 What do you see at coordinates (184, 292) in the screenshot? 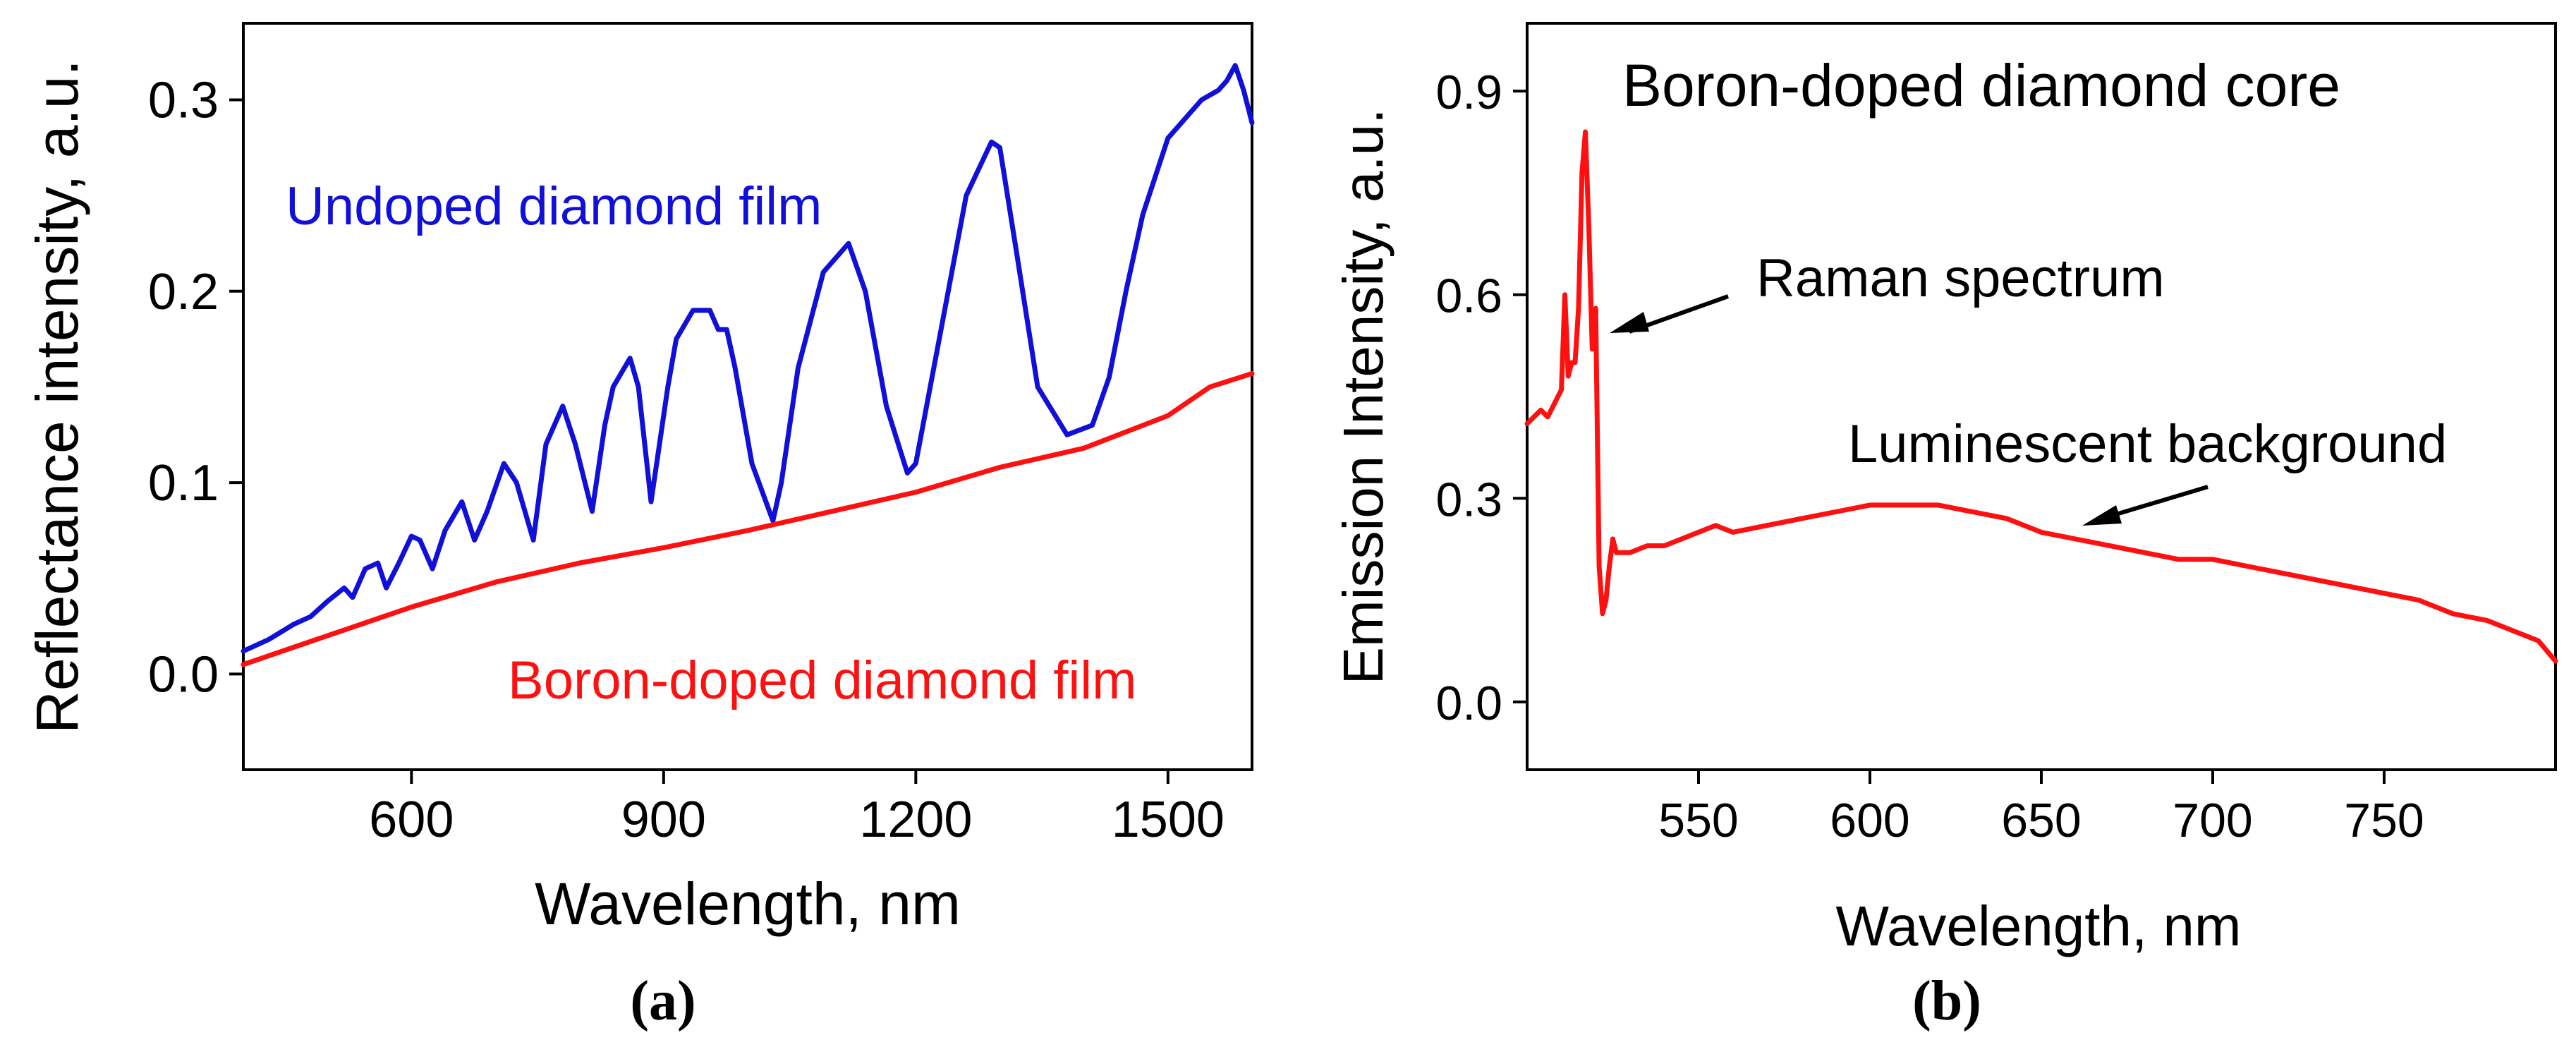
I see `chart-a-y-tick-label: 0.2` at bounding box center [184, 292].